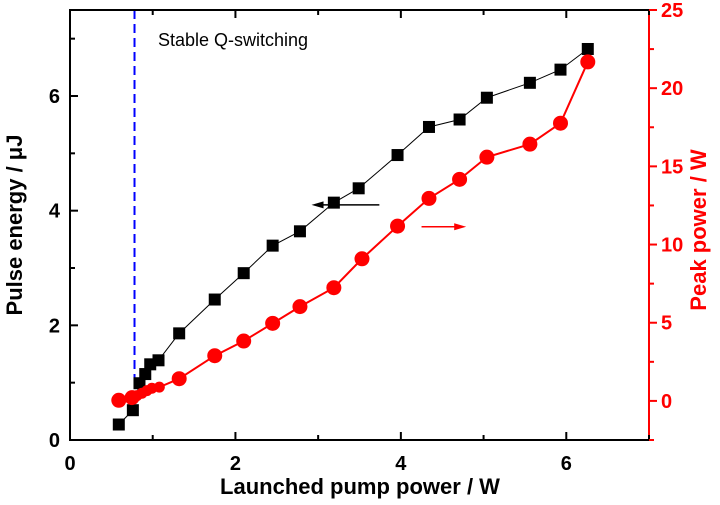 The image size is (720, 505). I want to click on y-left-tick-label: 6, so click(54, 97).